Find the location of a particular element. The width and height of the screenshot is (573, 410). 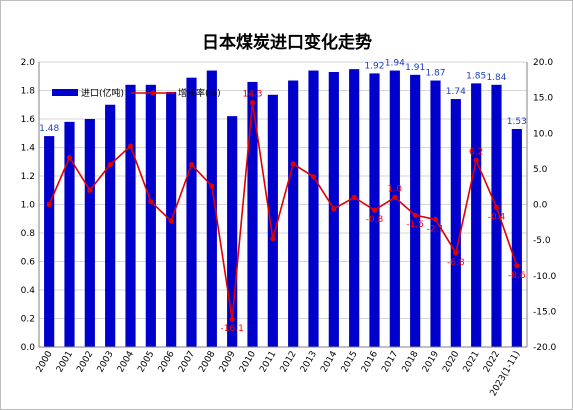

legend-bar-swatch is located at coordinates (65, 92).